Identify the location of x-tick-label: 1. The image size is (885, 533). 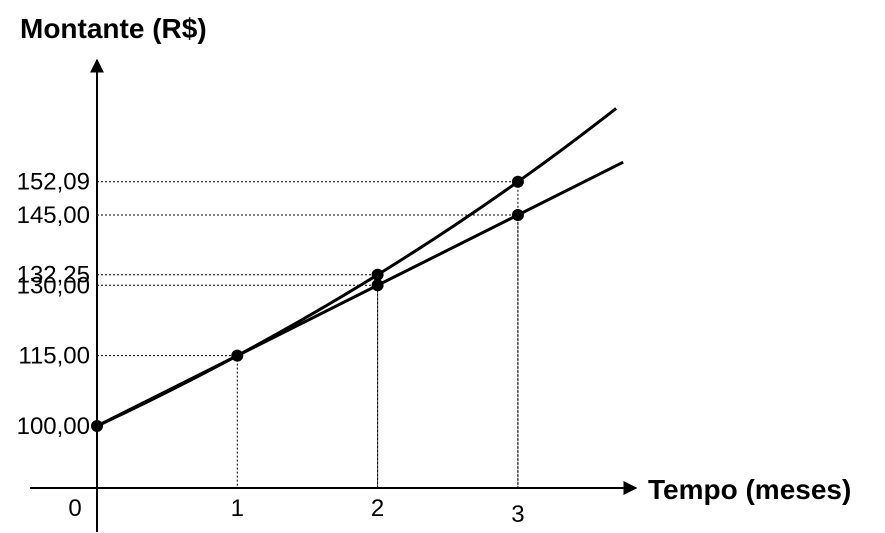
(237, 508).